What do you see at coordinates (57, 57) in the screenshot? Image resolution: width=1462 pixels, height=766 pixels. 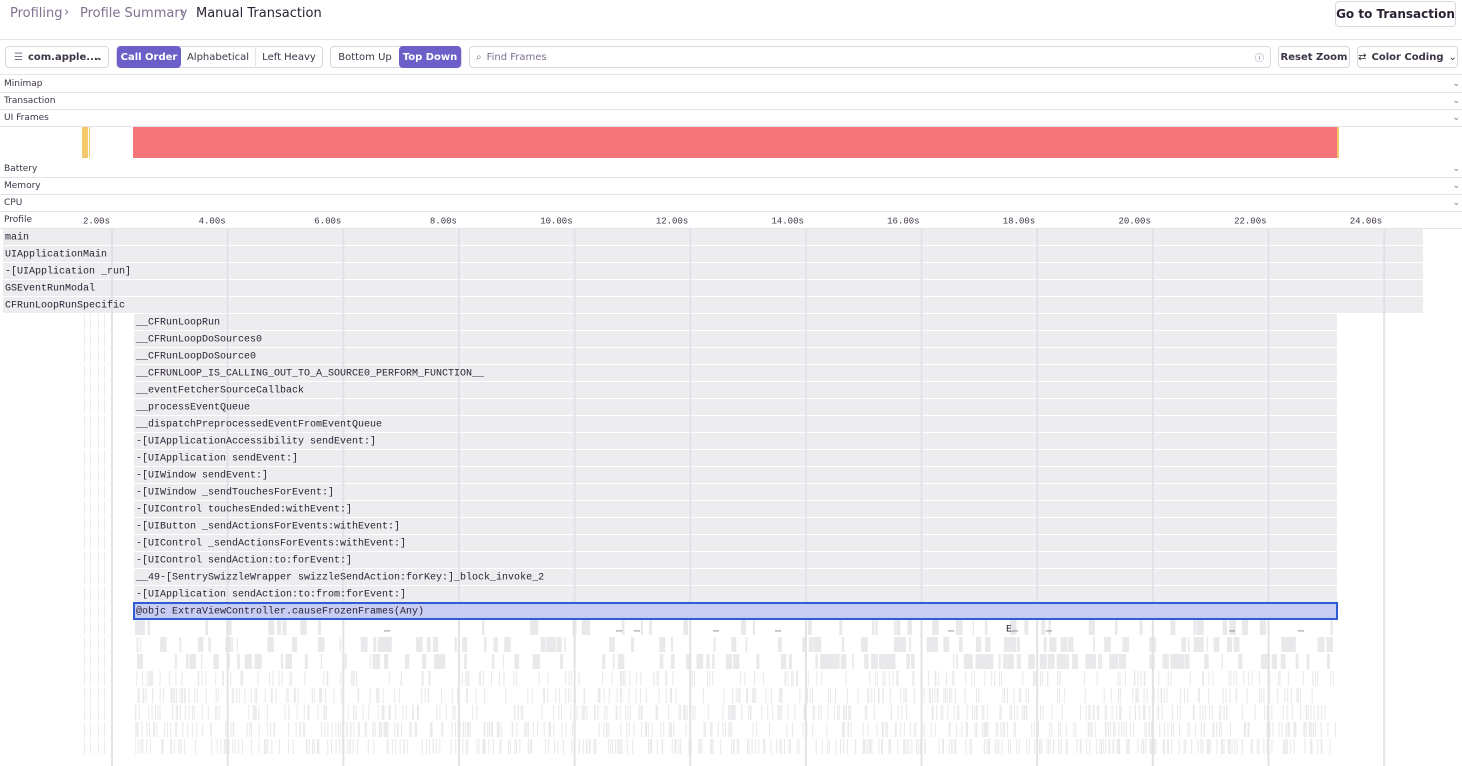 I see `thread-select: ☰ com.apple.... ⌄` at bounding box center [57, 57].